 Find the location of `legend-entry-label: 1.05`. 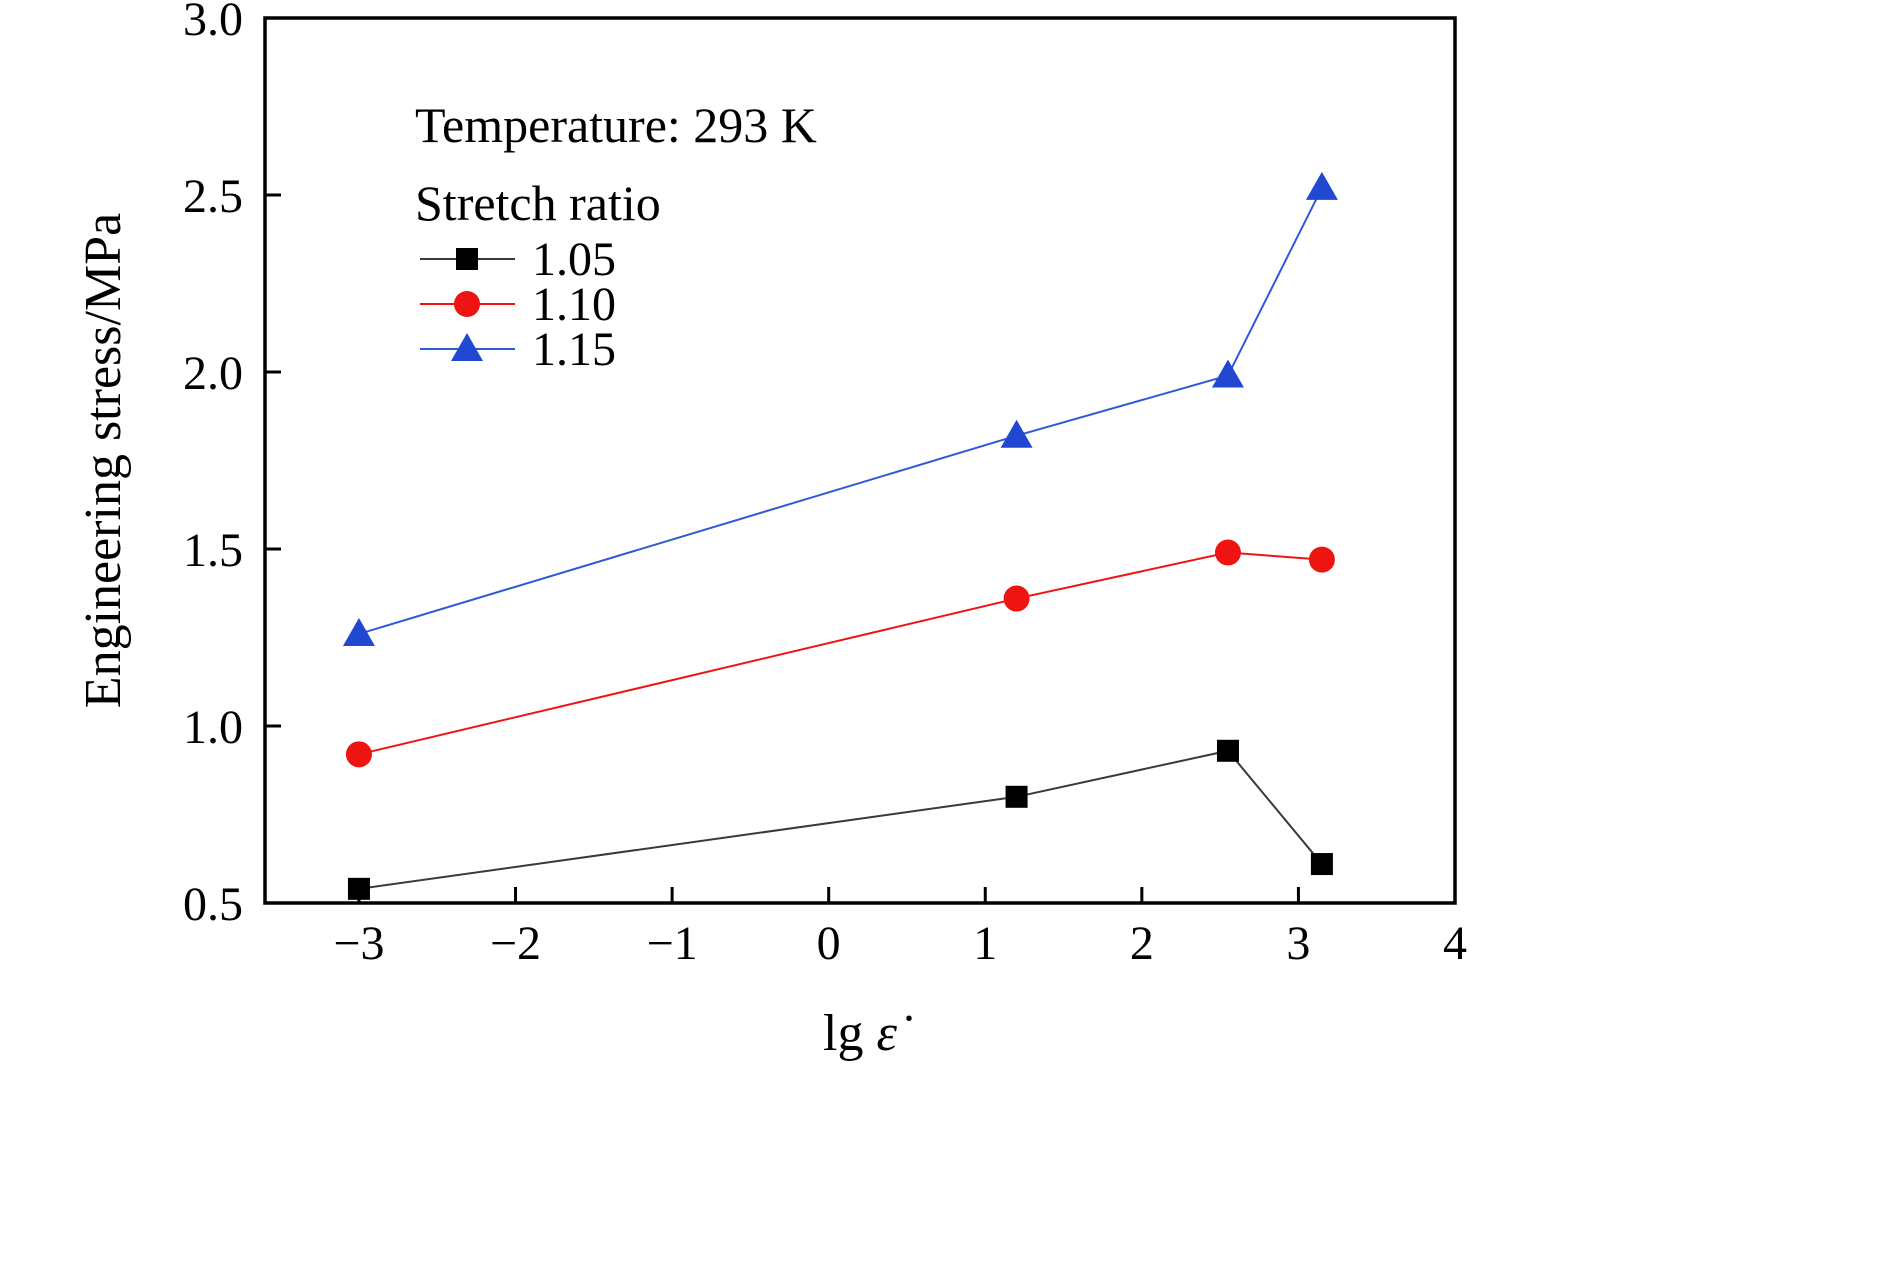

legend-entry-label: 1.05 is located at coordinates (574, 259).